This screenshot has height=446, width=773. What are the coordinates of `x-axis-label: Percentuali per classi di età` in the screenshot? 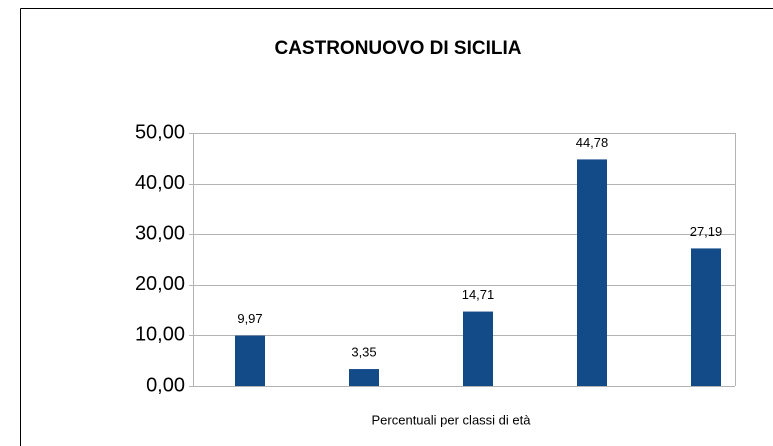 It's located at (452, 419).